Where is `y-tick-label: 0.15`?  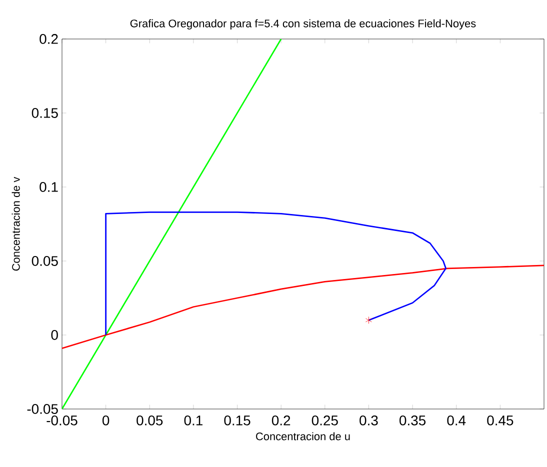 y-tick-label: 0.15 is located at coordinates (45, 113).